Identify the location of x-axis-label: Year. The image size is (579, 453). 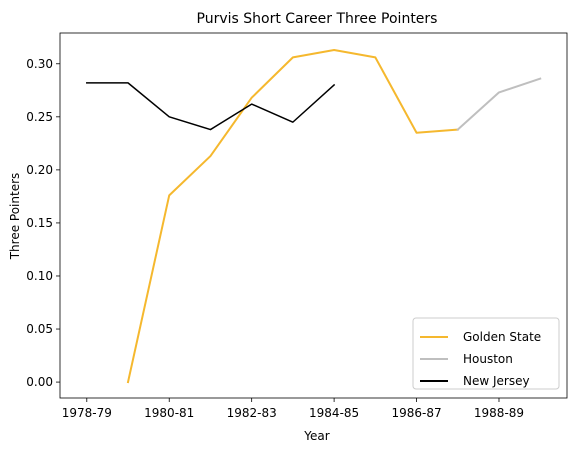
(316, 436).